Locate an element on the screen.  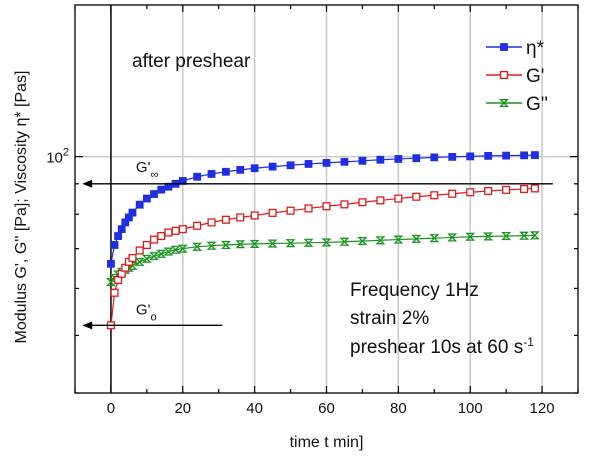
legend-label-gprime: G' is located at coordinates (535, 76).